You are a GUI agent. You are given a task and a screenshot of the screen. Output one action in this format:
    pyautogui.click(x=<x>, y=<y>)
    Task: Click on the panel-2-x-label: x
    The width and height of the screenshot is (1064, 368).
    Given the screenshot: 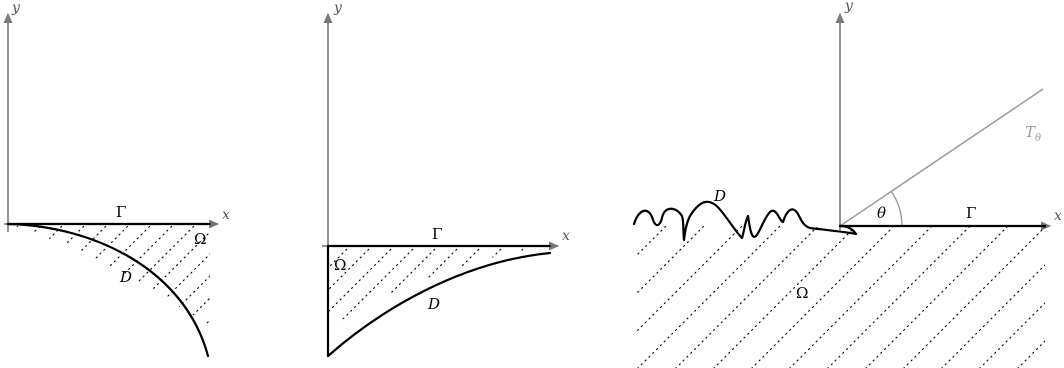 What is the action you would take?
    pyautogui.click(x=566, y=236)
    